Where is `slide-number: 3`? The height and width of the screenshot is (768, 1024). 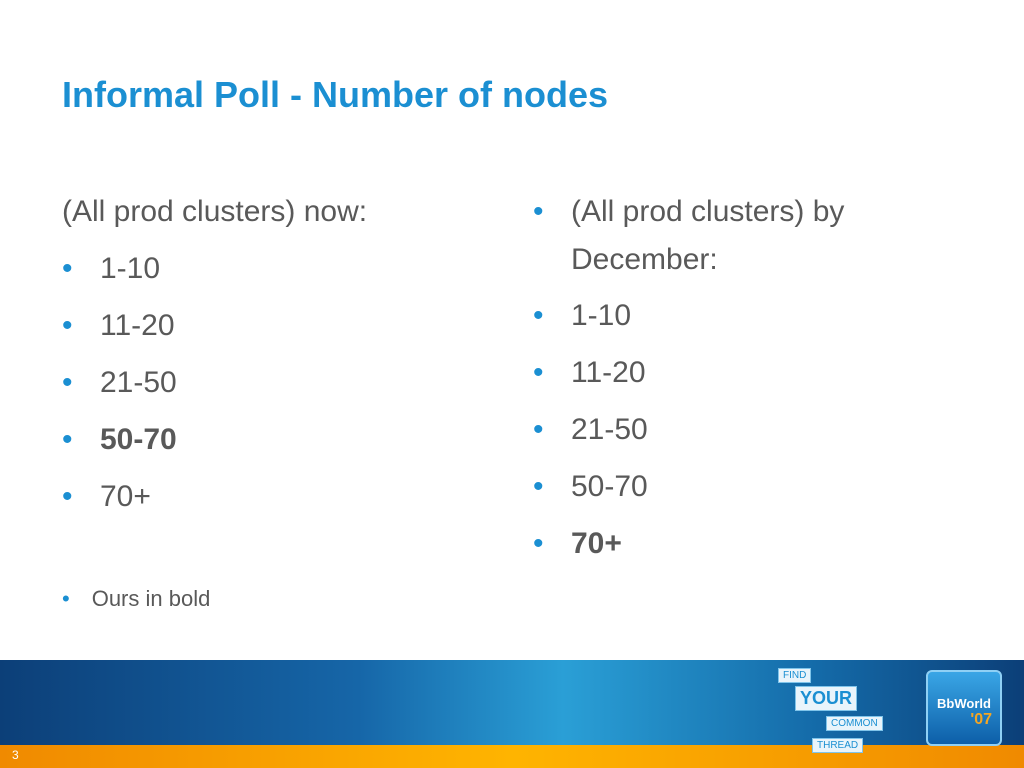 slide-number: 3 is located at coordinates (15, 755).